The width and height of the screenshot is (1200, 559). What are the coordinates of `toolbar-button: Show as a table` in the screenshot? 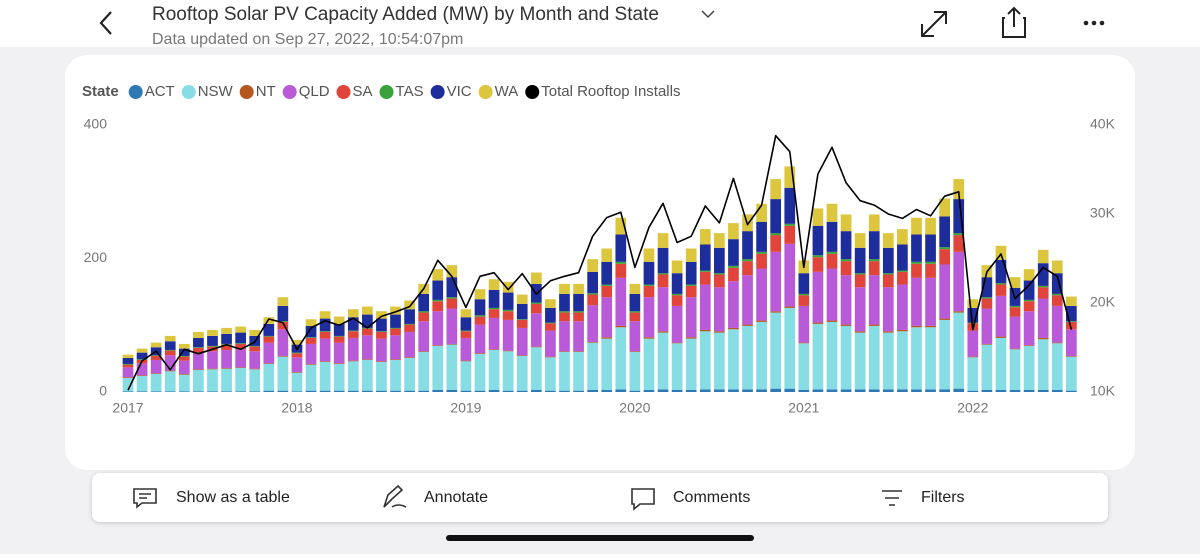 It's located at (233, 497).